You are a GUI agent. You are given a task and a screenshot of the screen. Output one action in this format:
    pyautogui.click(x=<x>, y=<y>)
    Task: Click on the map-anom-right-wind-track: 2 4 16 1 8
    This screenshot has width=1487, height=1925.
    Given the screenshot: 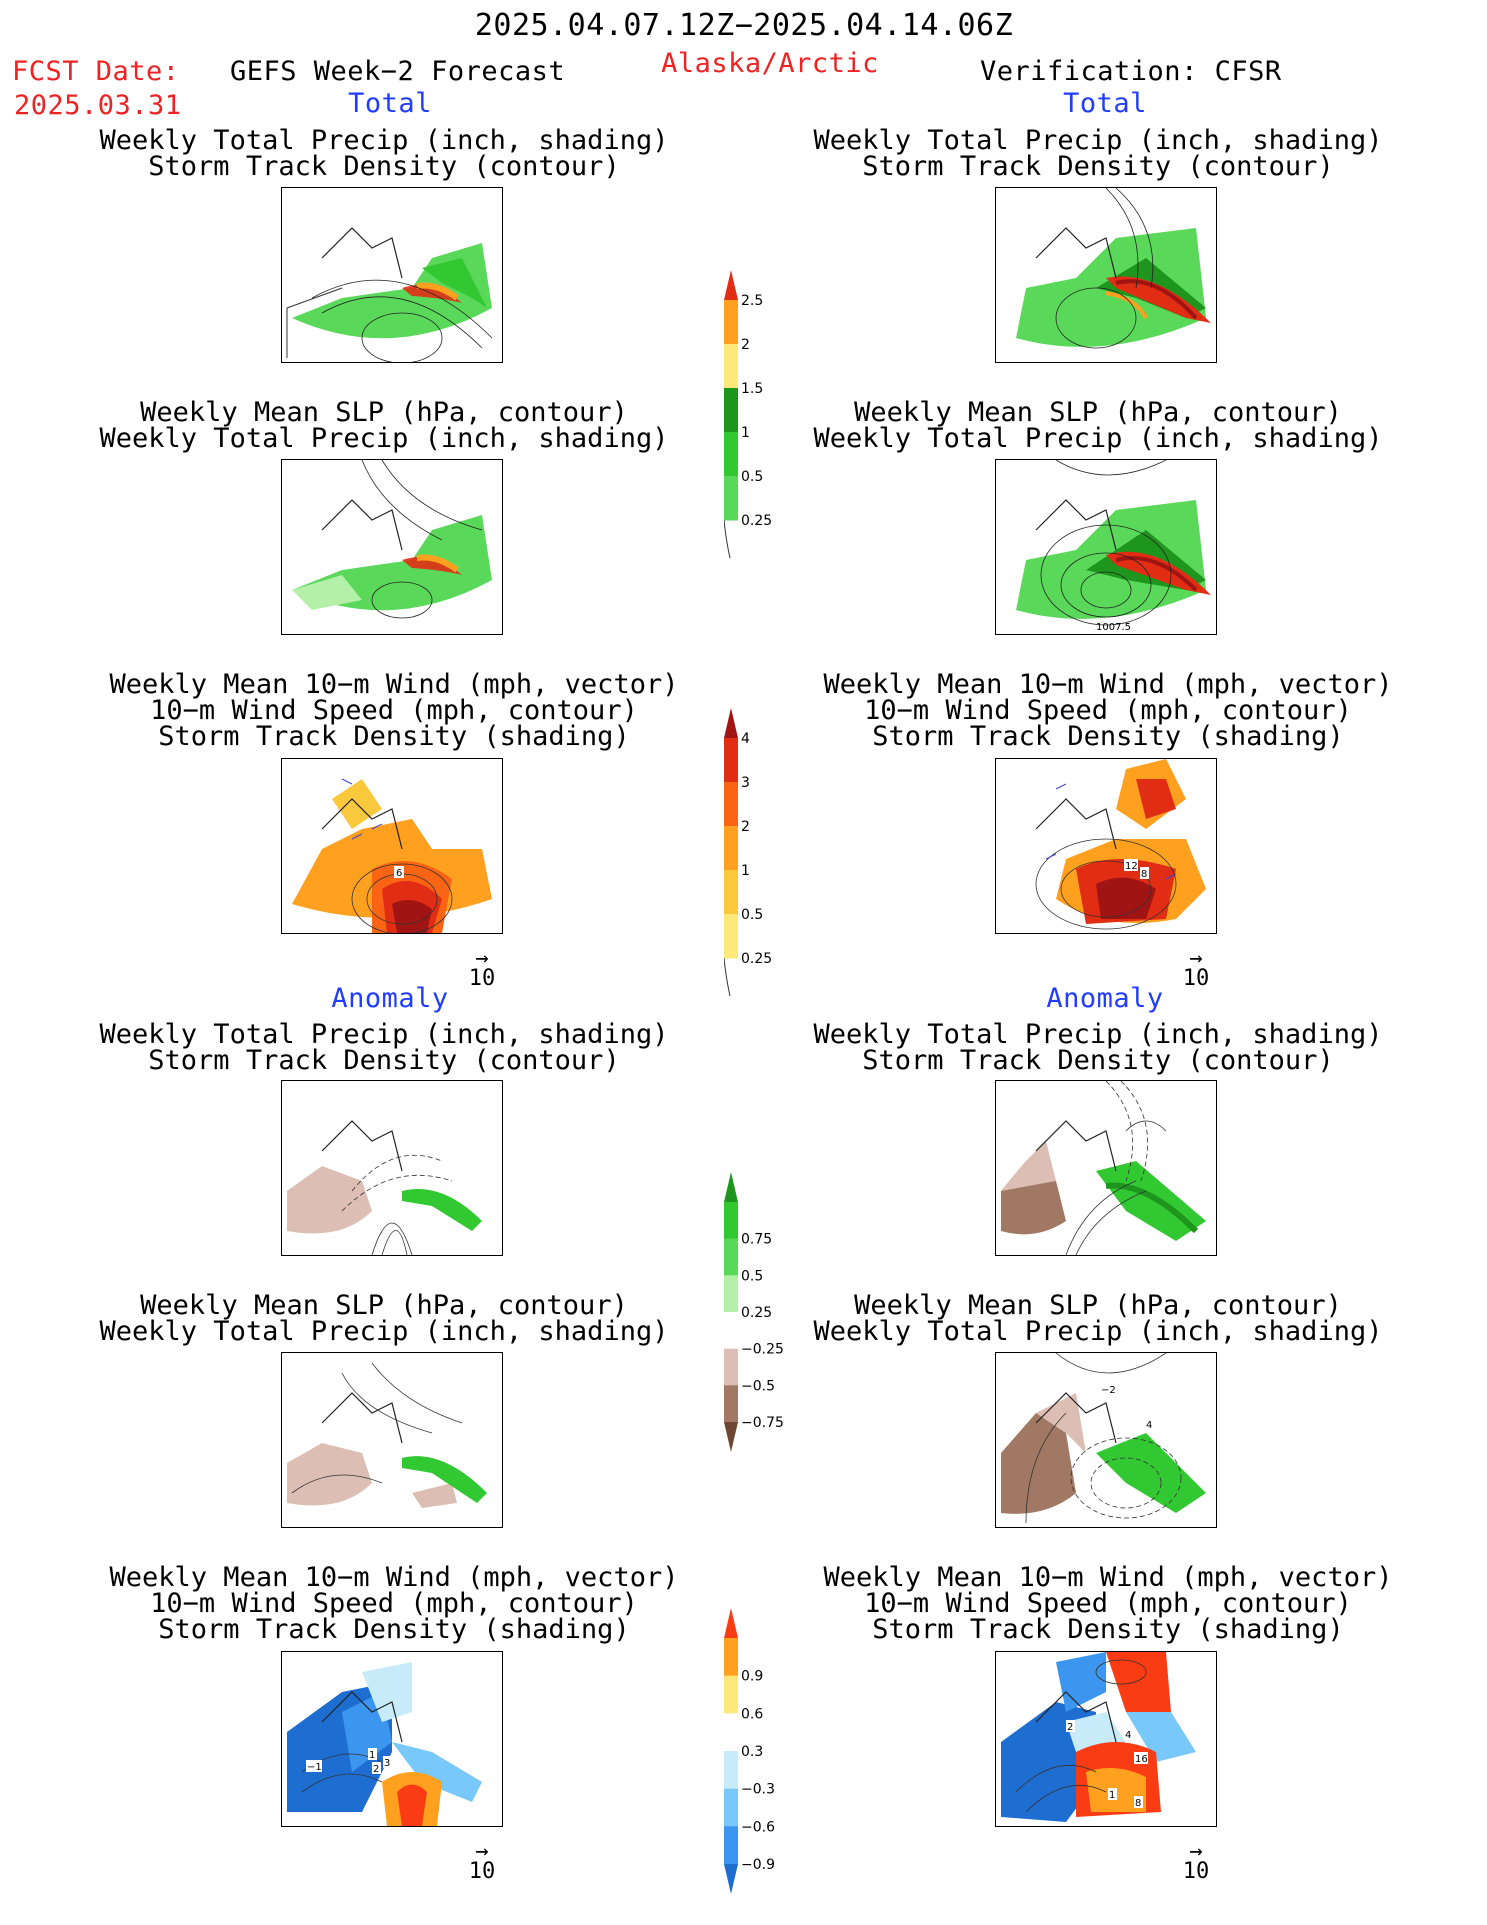 What is the action you would take?
    pyautogui.click(x=1106, y=1739)
    